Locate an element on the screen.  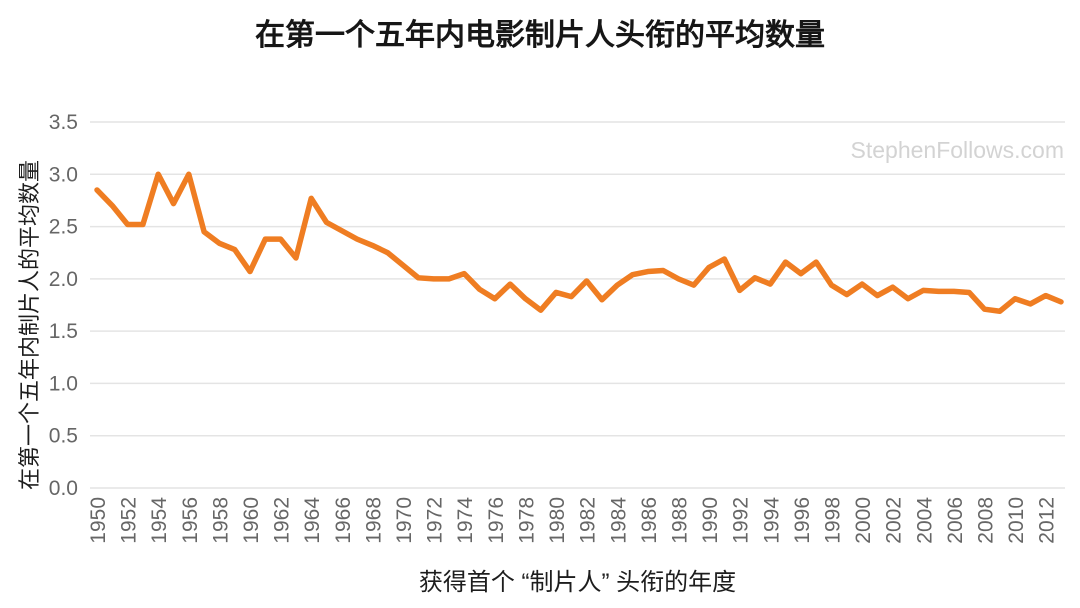
x-tick-label: 1970 is located at coordinates (404, 520).